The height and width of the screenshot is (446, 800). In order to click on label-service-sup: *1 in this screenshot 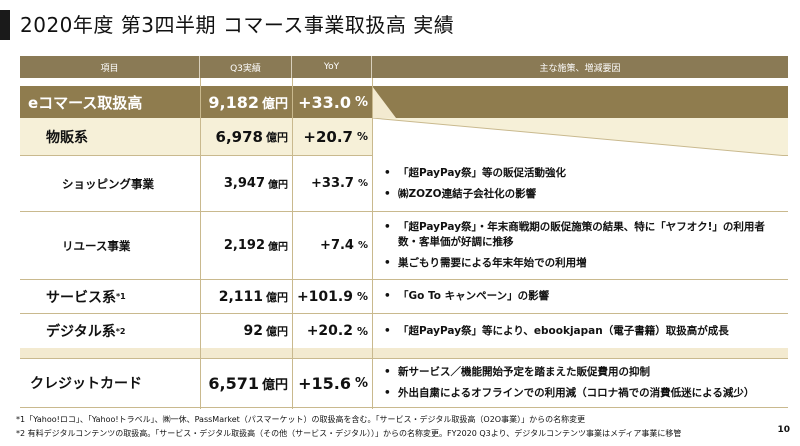, I will do `click(121, 296)`.